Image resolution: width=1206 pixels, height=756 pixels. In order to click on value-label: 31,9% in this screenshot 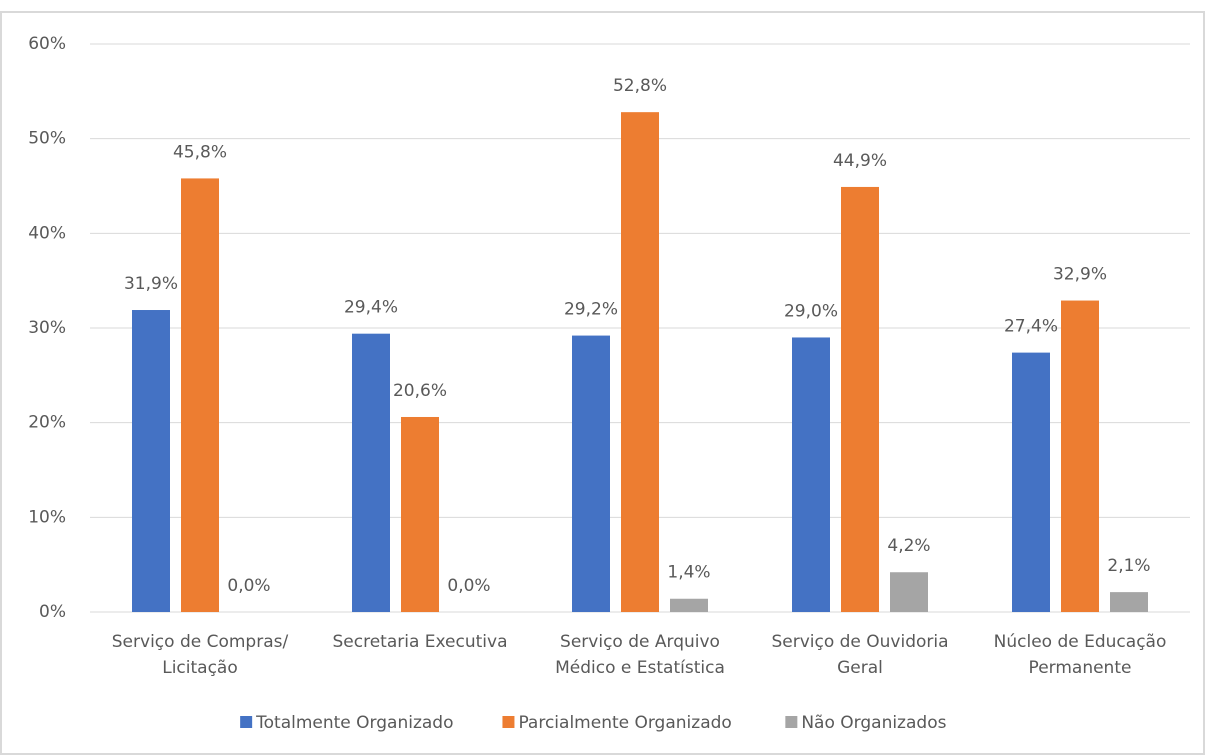, I will do `click(151, 284)`.